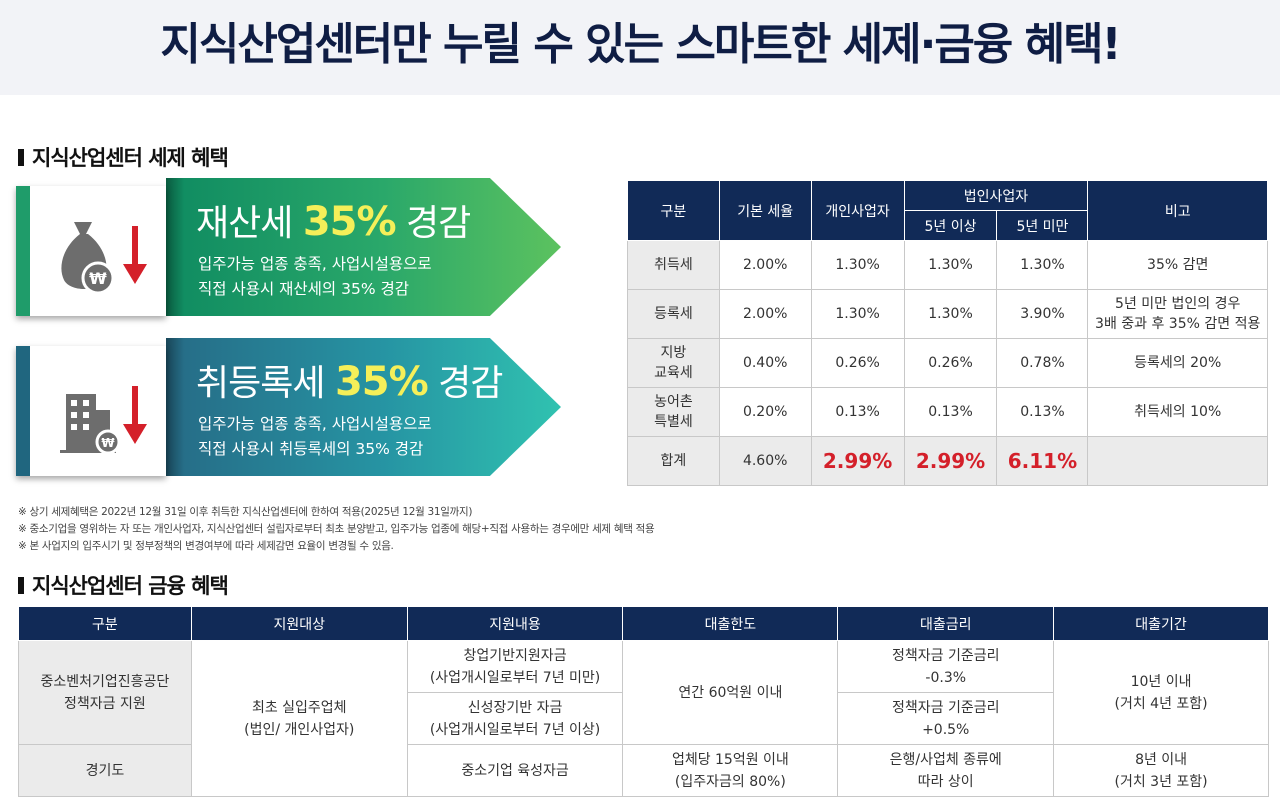  Describe the element at coordinates (673, 412) in the screenshot. I see `row-label: 농어촌 특별세` at that location.